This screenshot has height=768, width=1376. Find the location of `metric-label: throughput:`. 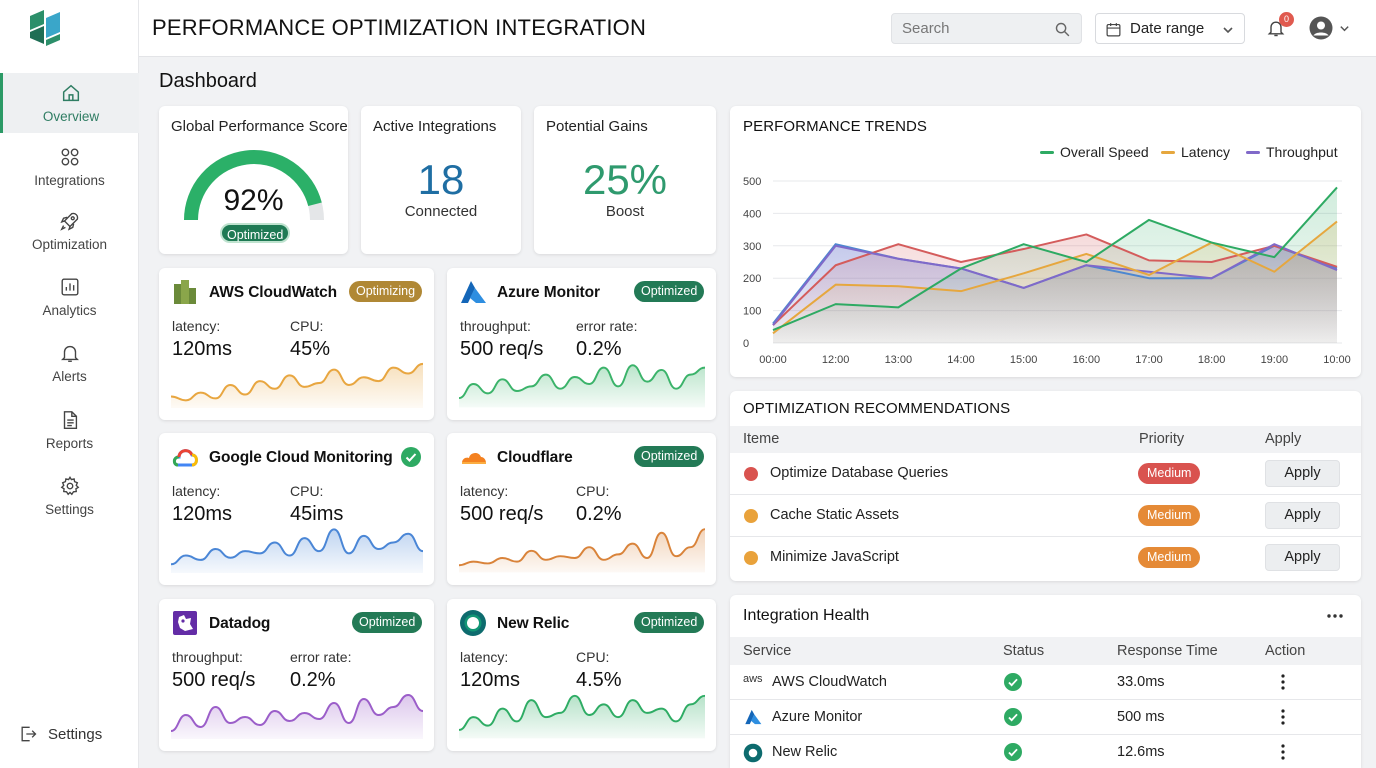

metric-label: throughput: is located at coordinates (207, 657).